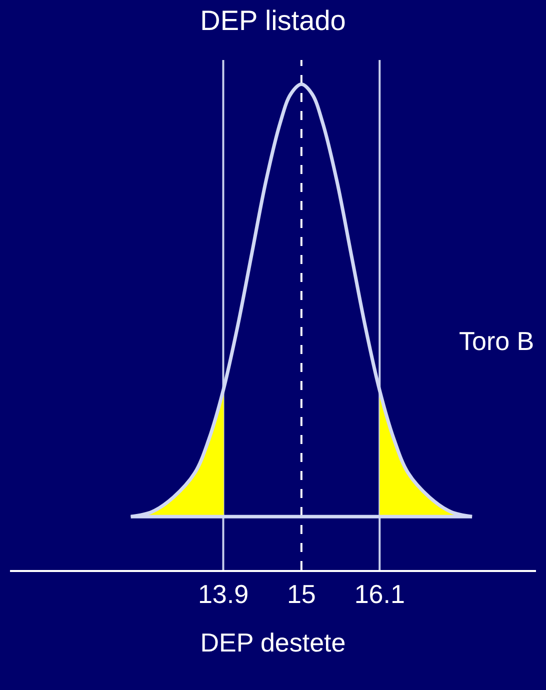  Describe the element at coordinates (273, 642) in the screenshot. I see `x-axis-title: DEP destete` at that location.